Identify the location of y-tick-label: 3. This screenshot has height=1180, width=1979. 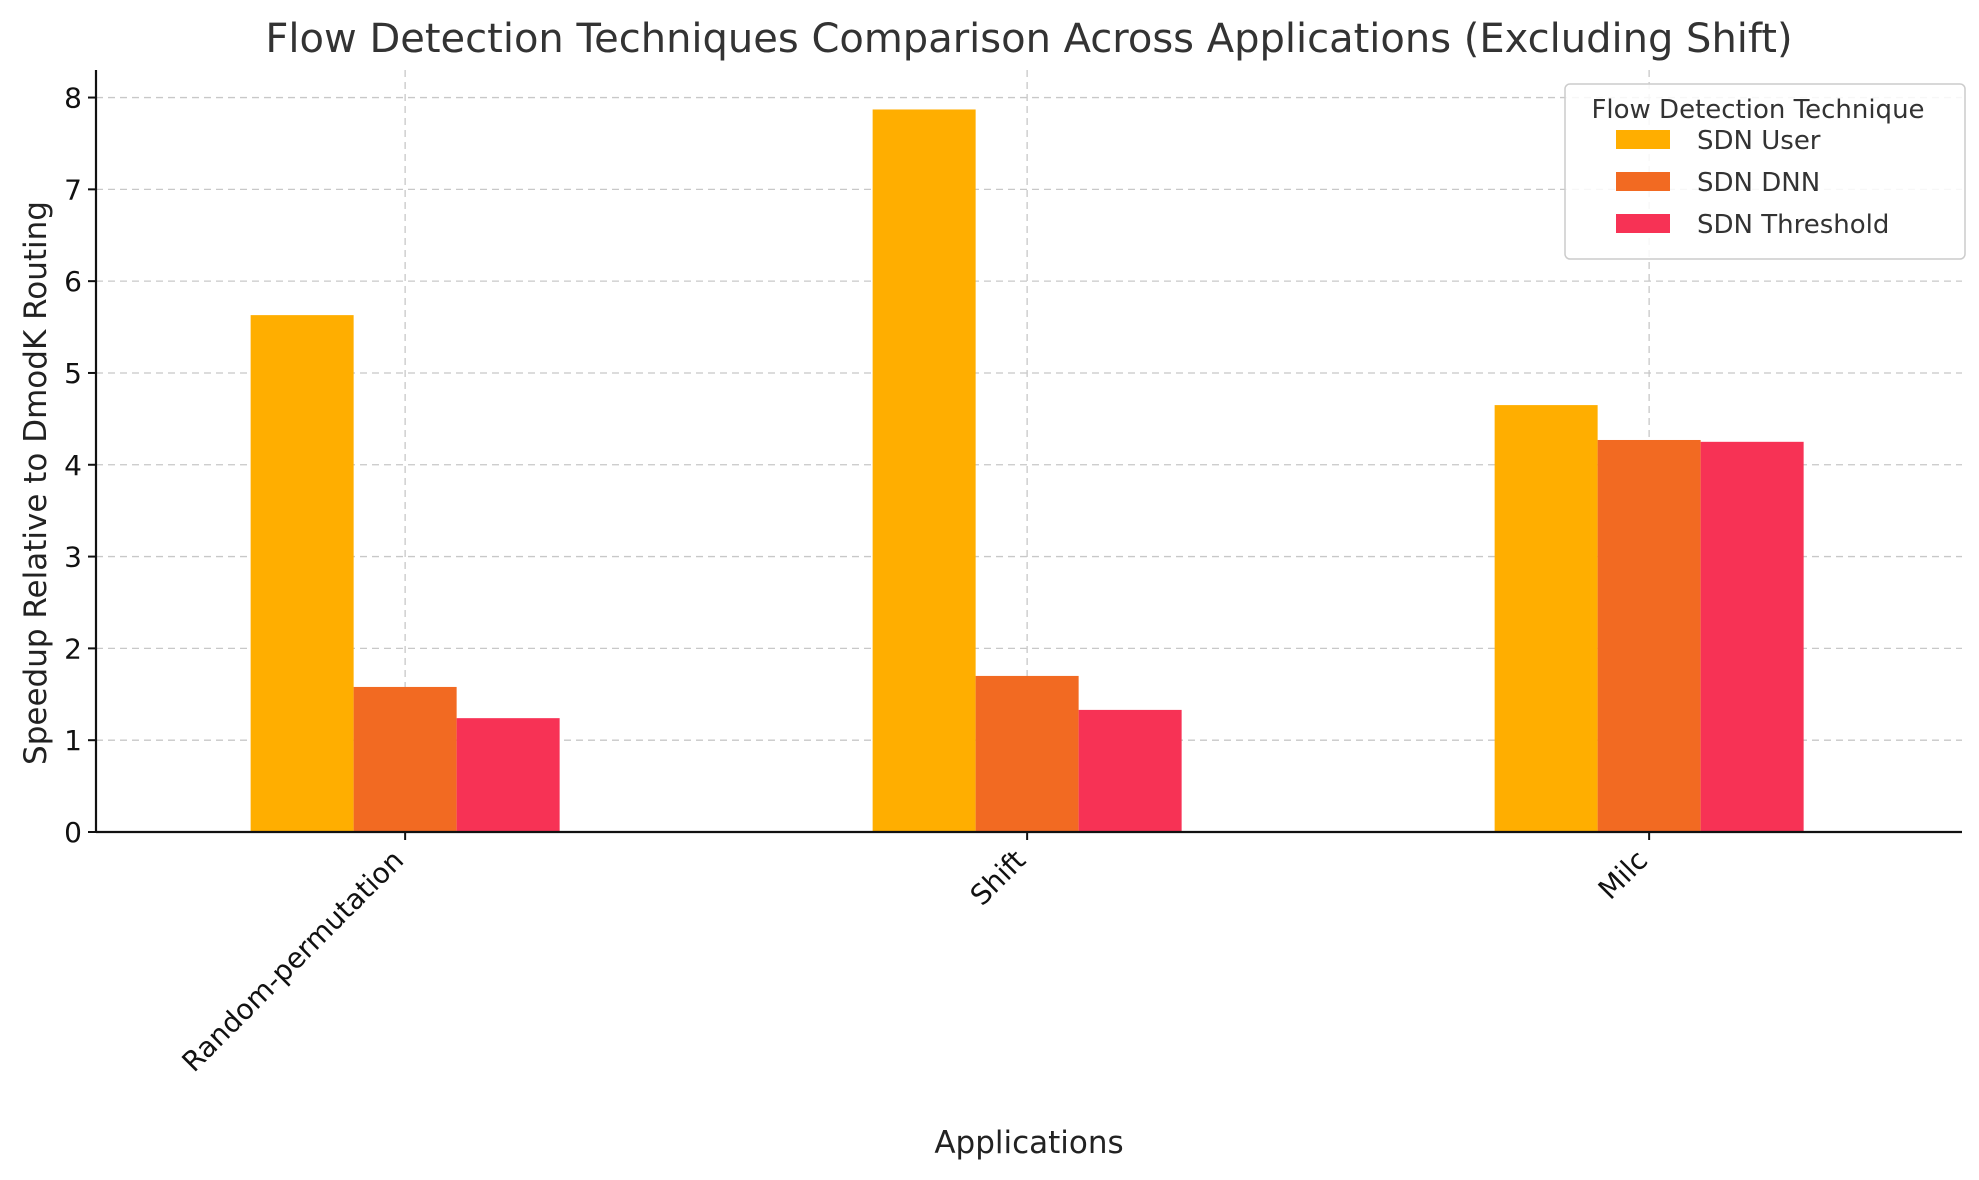
(73, 557).